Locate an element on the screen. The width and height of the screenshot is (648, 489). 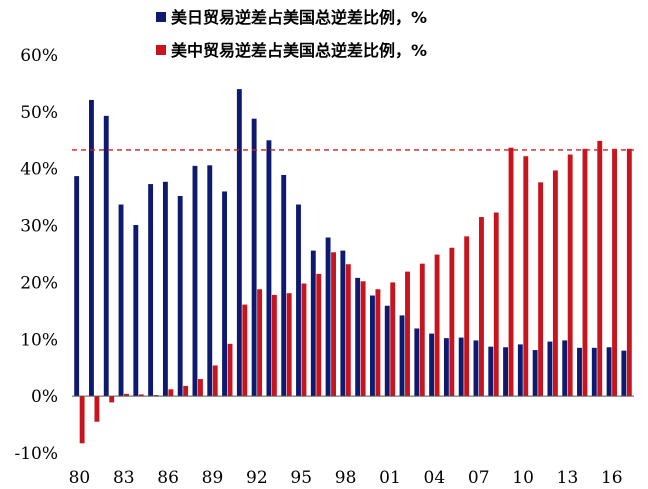
y-tick-label: 40% is located at coordinates (39, 170).